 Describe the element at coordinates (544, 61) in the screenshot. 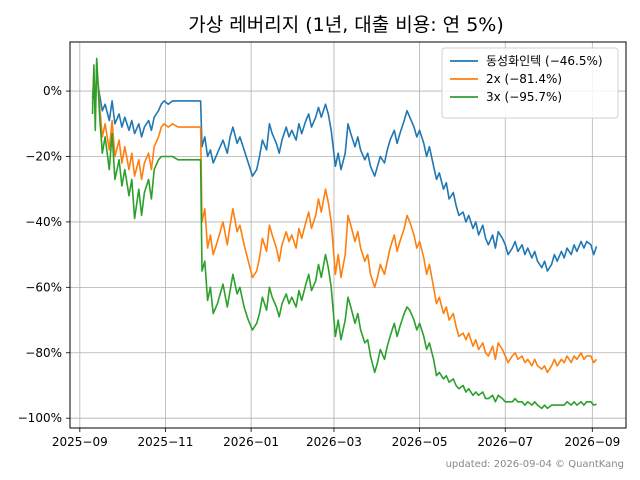

I see `legend-label-1: 동성화인텍 (−46.5%)` at that location.